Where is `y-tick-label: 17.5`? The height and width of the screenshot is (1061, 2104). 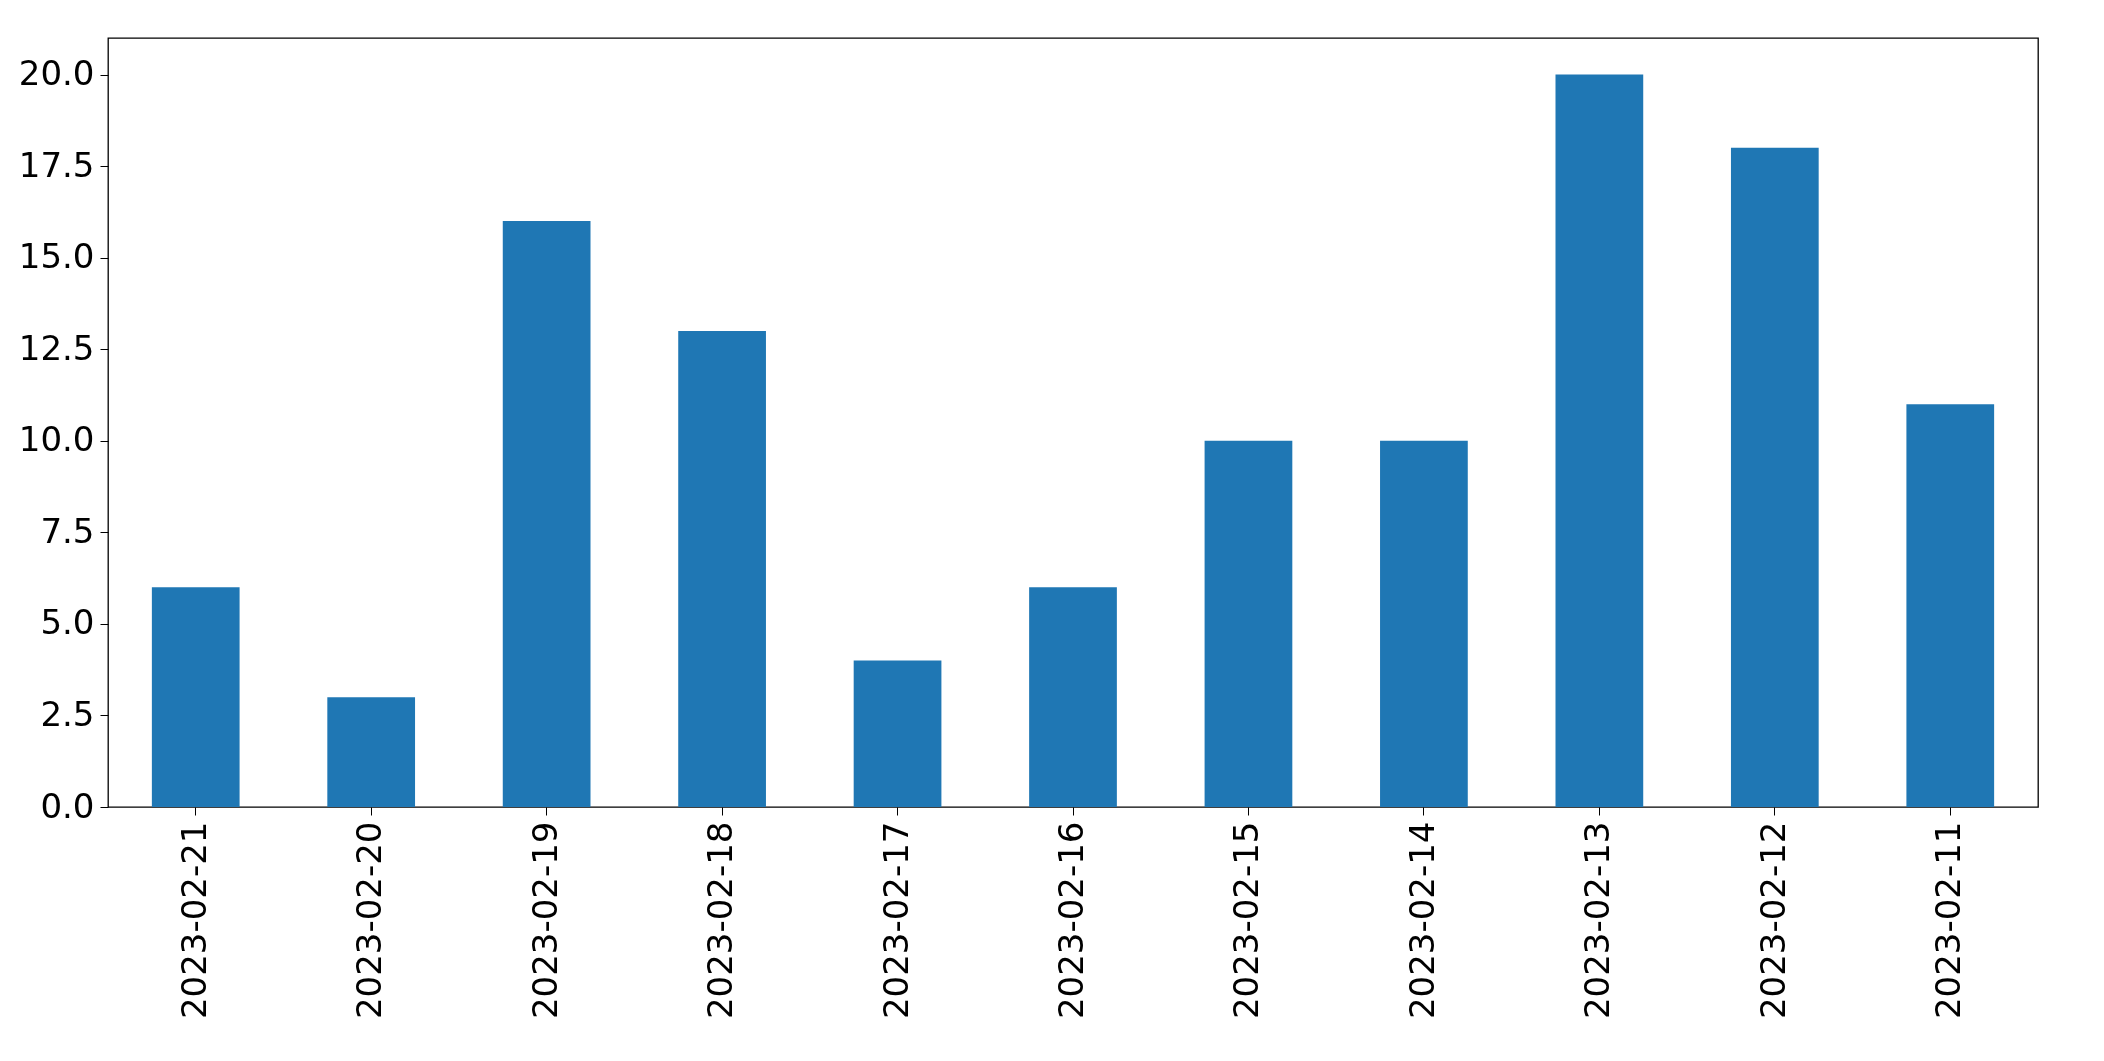
y-tick-label: 17.5 is located at coordinates (56, 164).